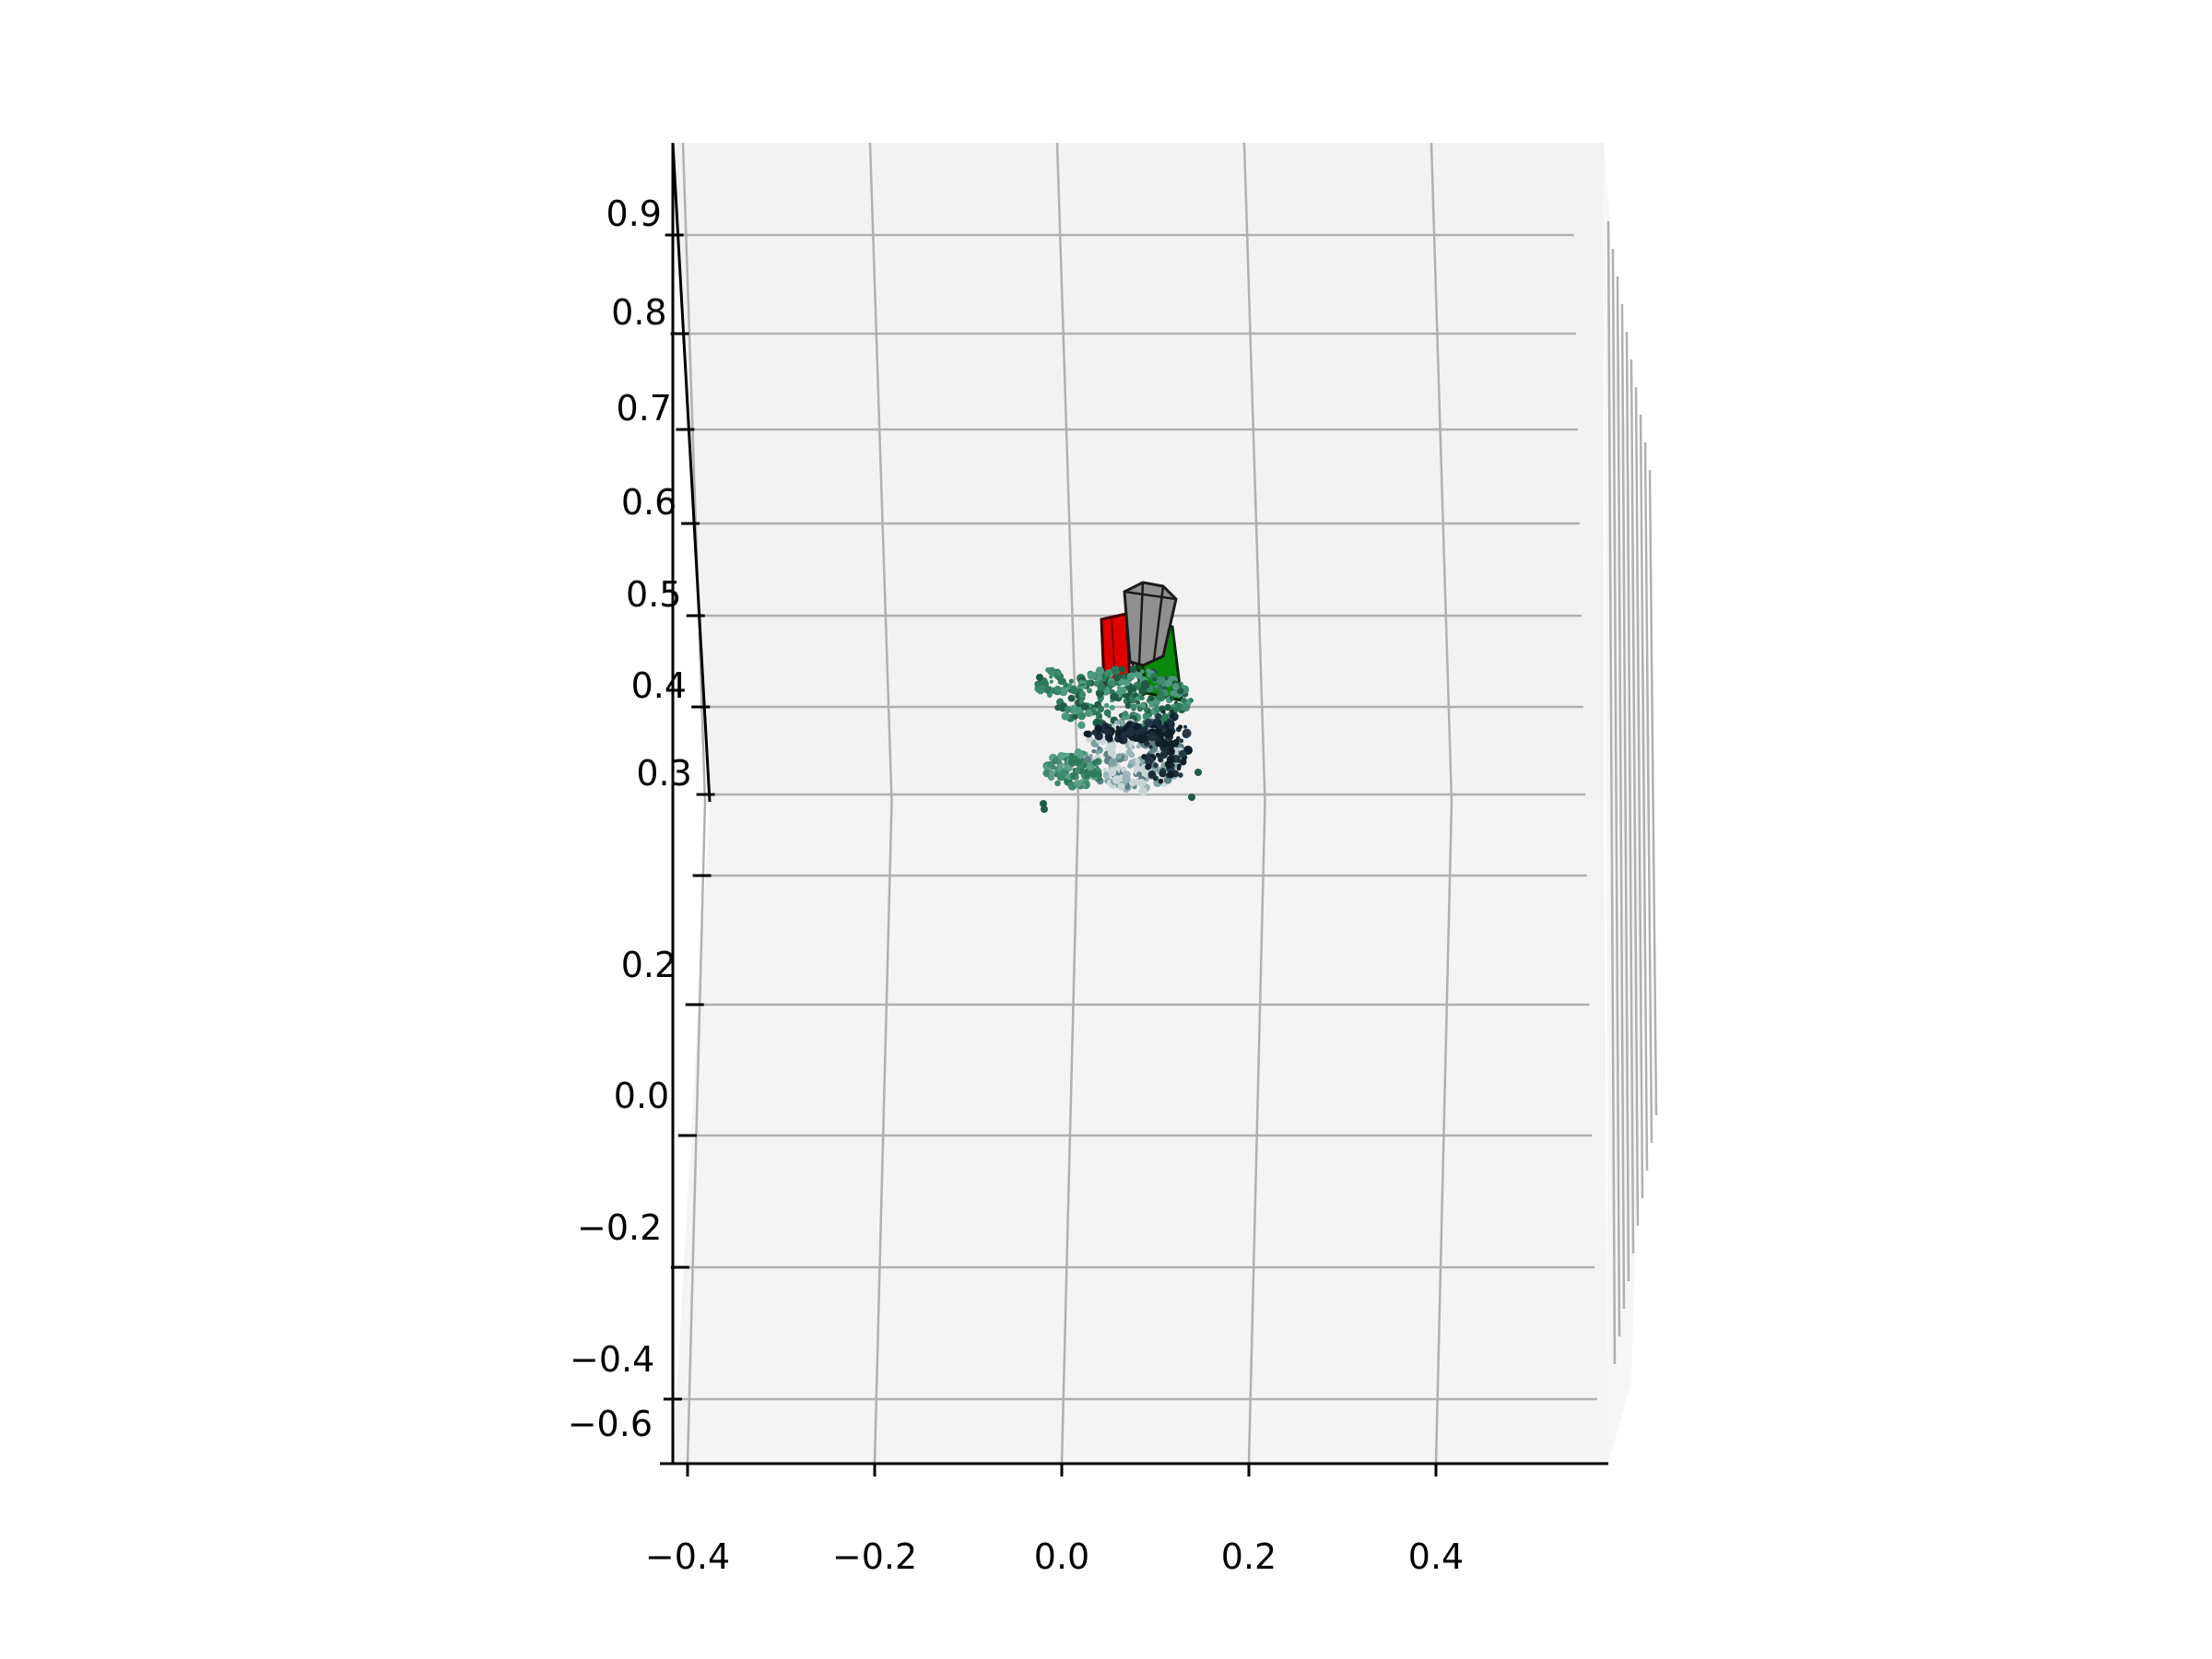 The height and width of the screenshot is (1659, 2212). Describe the element at coordinates (1249, 1556) in the screenshot. I see `x-tick-label: 0.2` at that location.